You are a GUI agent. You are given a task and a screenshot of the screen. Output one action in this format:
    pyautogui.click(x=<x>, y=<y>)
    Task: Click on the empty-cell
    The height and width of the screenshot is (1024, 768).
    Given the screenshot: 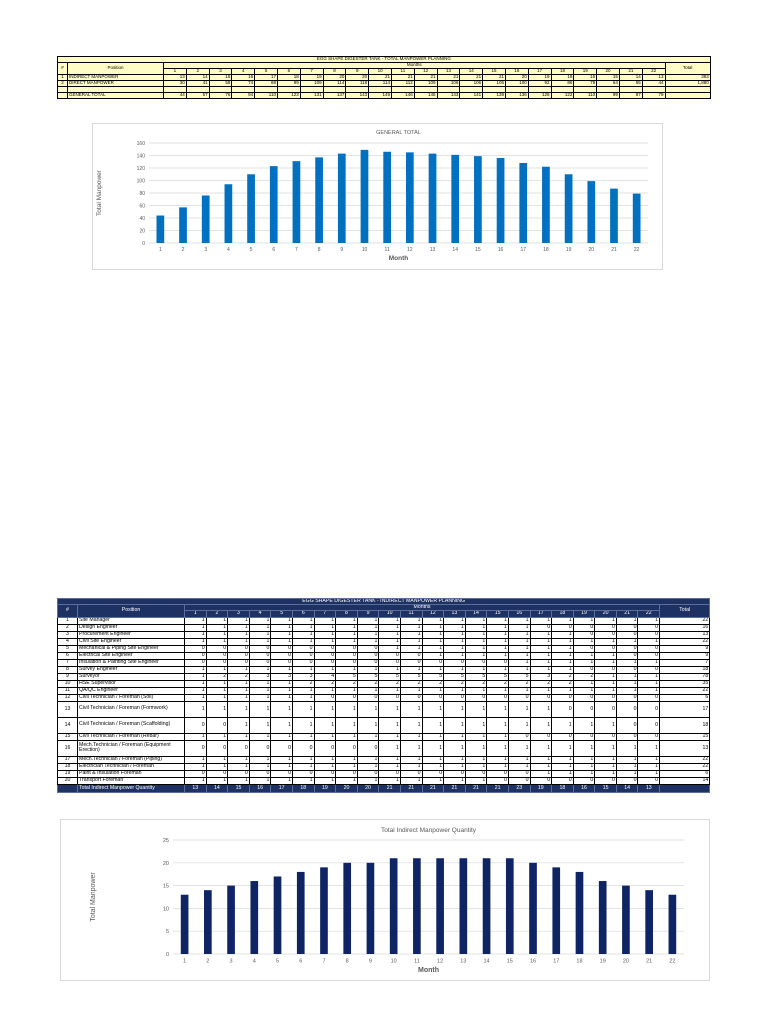 What is the action you would take?
    pyautogui.click(x=67, y=788)
    